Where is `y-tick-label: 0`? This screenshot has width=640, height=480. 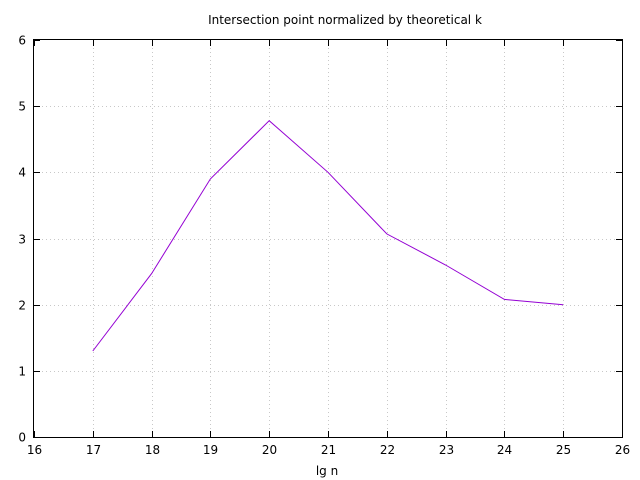 y-tick-label: 0 is located at coordinates (22, 438).